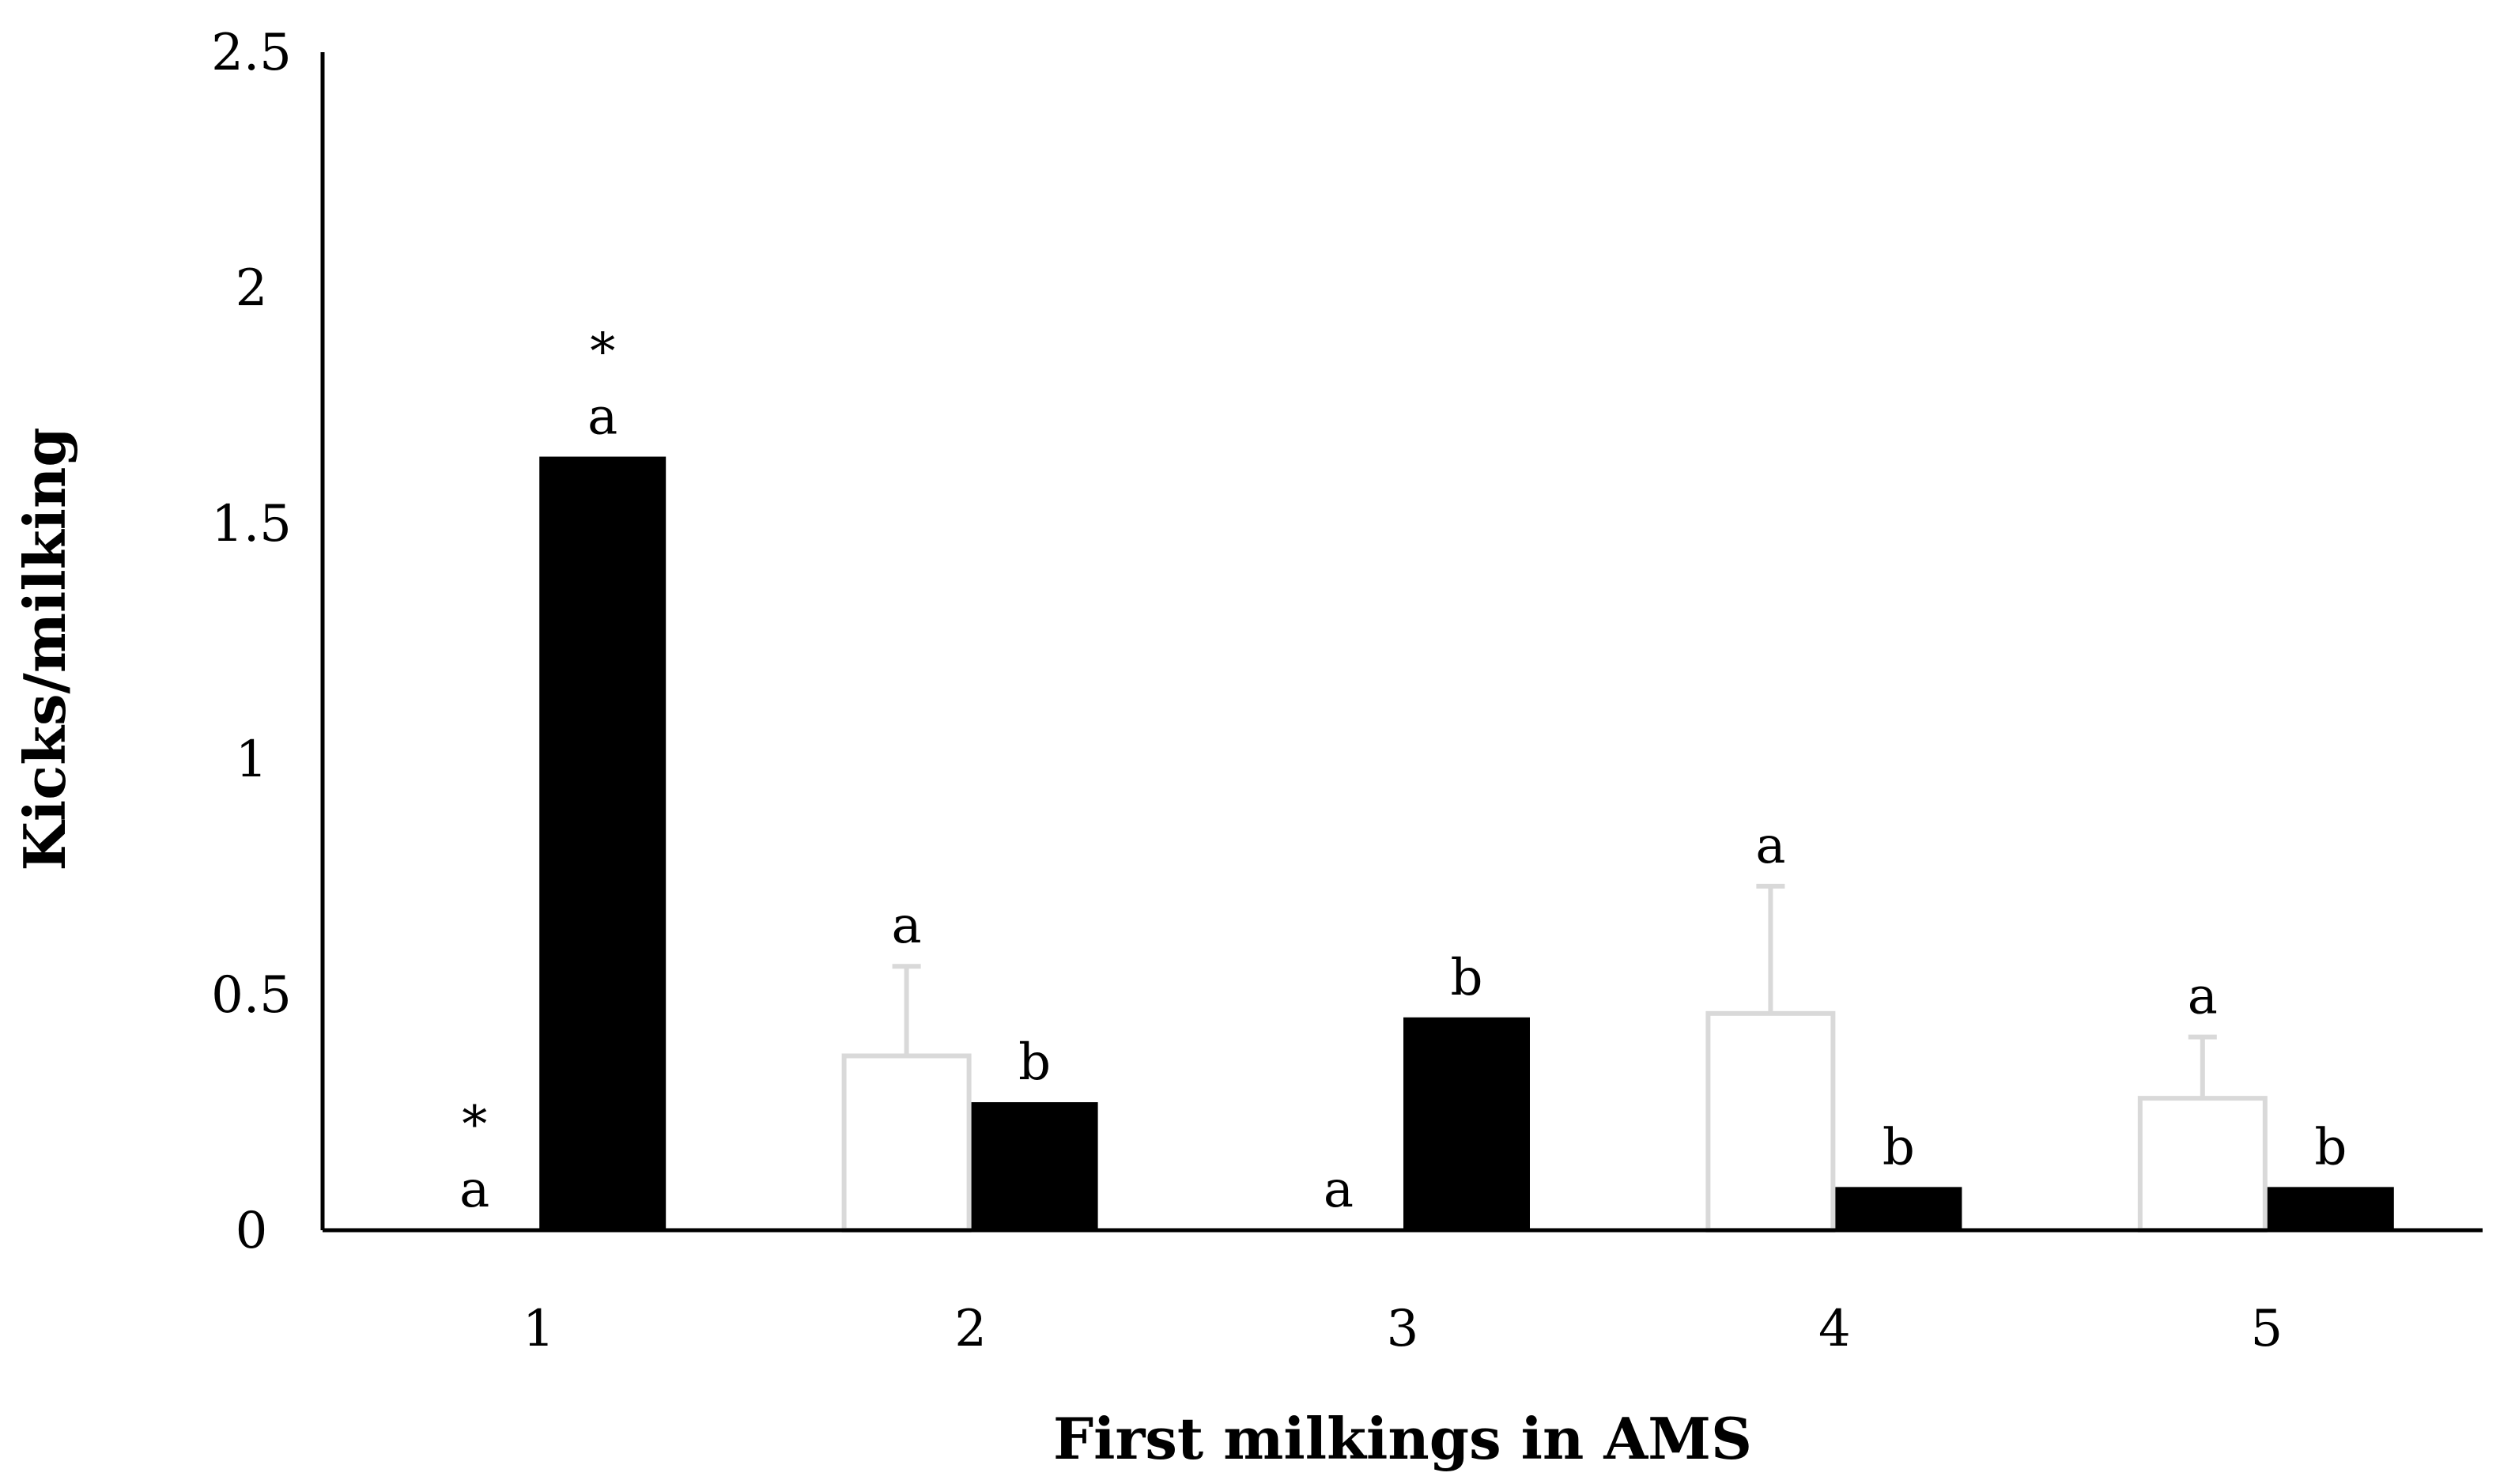 Image resolution: width=2500 pixels, height=1484 pixels. I want to click on x-tick-label: 5, so click(2266, 1329).